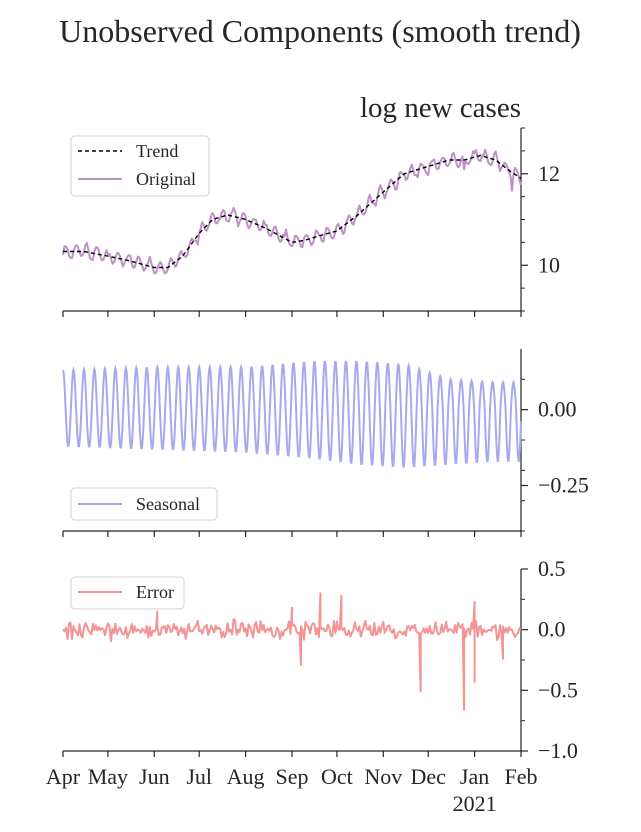  Describe the element at coordinates (383, 776) in the screenshot. I see `x-tick-label: Nov` at that location.